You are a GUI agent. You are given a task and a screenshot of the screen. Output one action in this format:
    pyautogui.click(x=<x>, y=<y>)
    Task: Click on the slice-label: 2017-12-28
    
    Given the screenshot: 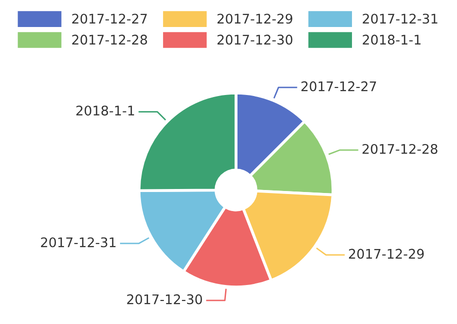 What is the action you would take?
    pyautogui.click(x=400, y=149)
    